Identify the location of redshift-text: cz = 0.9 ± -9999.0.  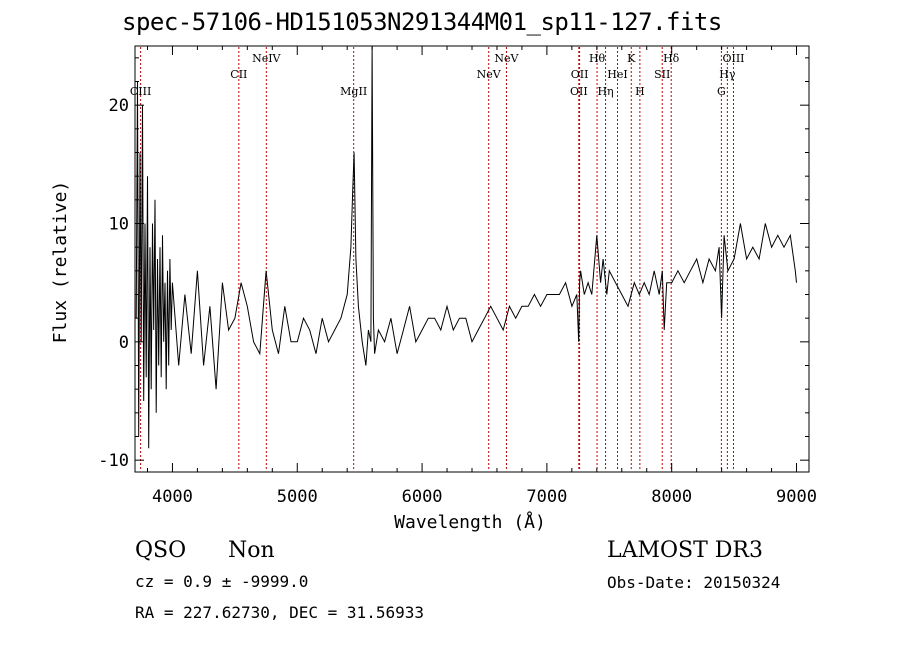
(222, 581).